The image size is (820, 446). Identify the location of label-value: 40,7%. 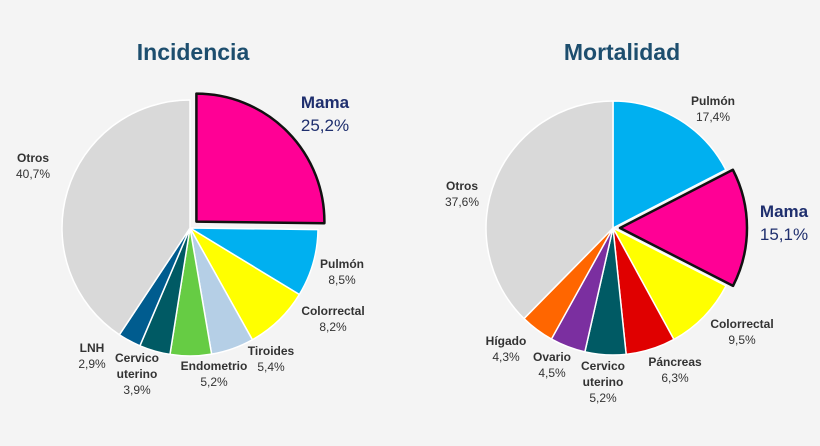
(33, 174).